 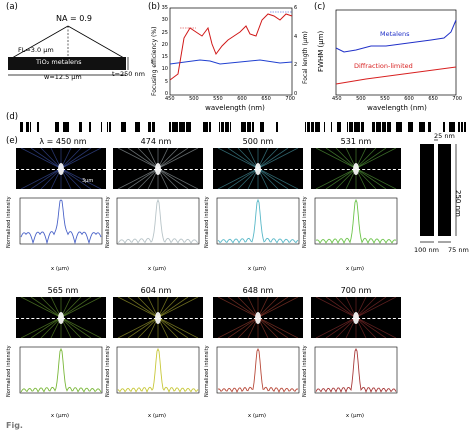 What do you see at coordinates (156, 141) in the screenshot?
I see `wavelength-label: 474 nm` at bounding box center [156, 141].